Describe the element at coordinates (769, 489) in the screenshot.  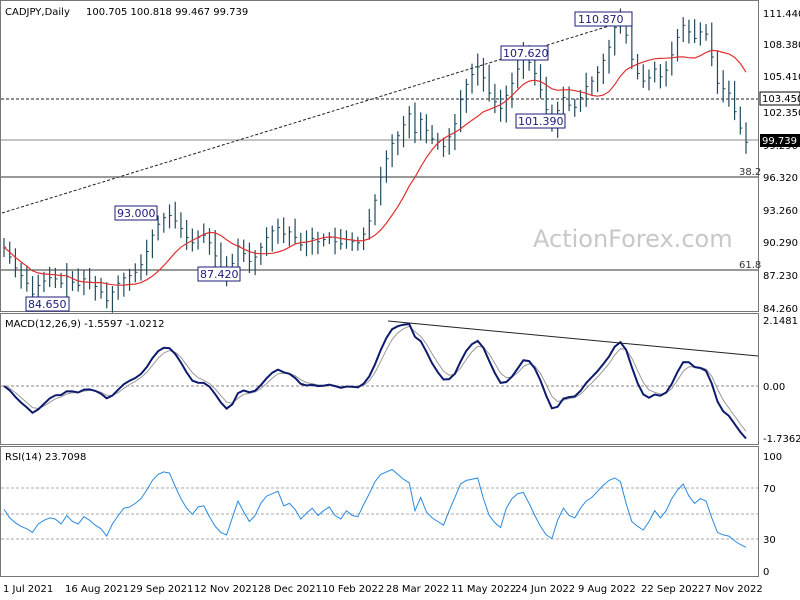
I see `rsi-tick: 70` at that location.